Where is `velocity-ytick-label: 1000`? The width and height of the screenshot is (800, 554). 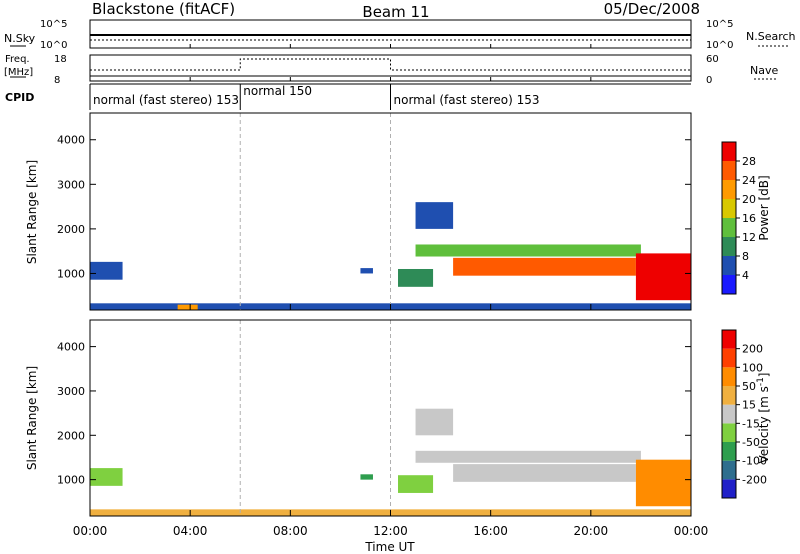
velocity-ytick-label: 1000 is located at coordinates (71, 480).